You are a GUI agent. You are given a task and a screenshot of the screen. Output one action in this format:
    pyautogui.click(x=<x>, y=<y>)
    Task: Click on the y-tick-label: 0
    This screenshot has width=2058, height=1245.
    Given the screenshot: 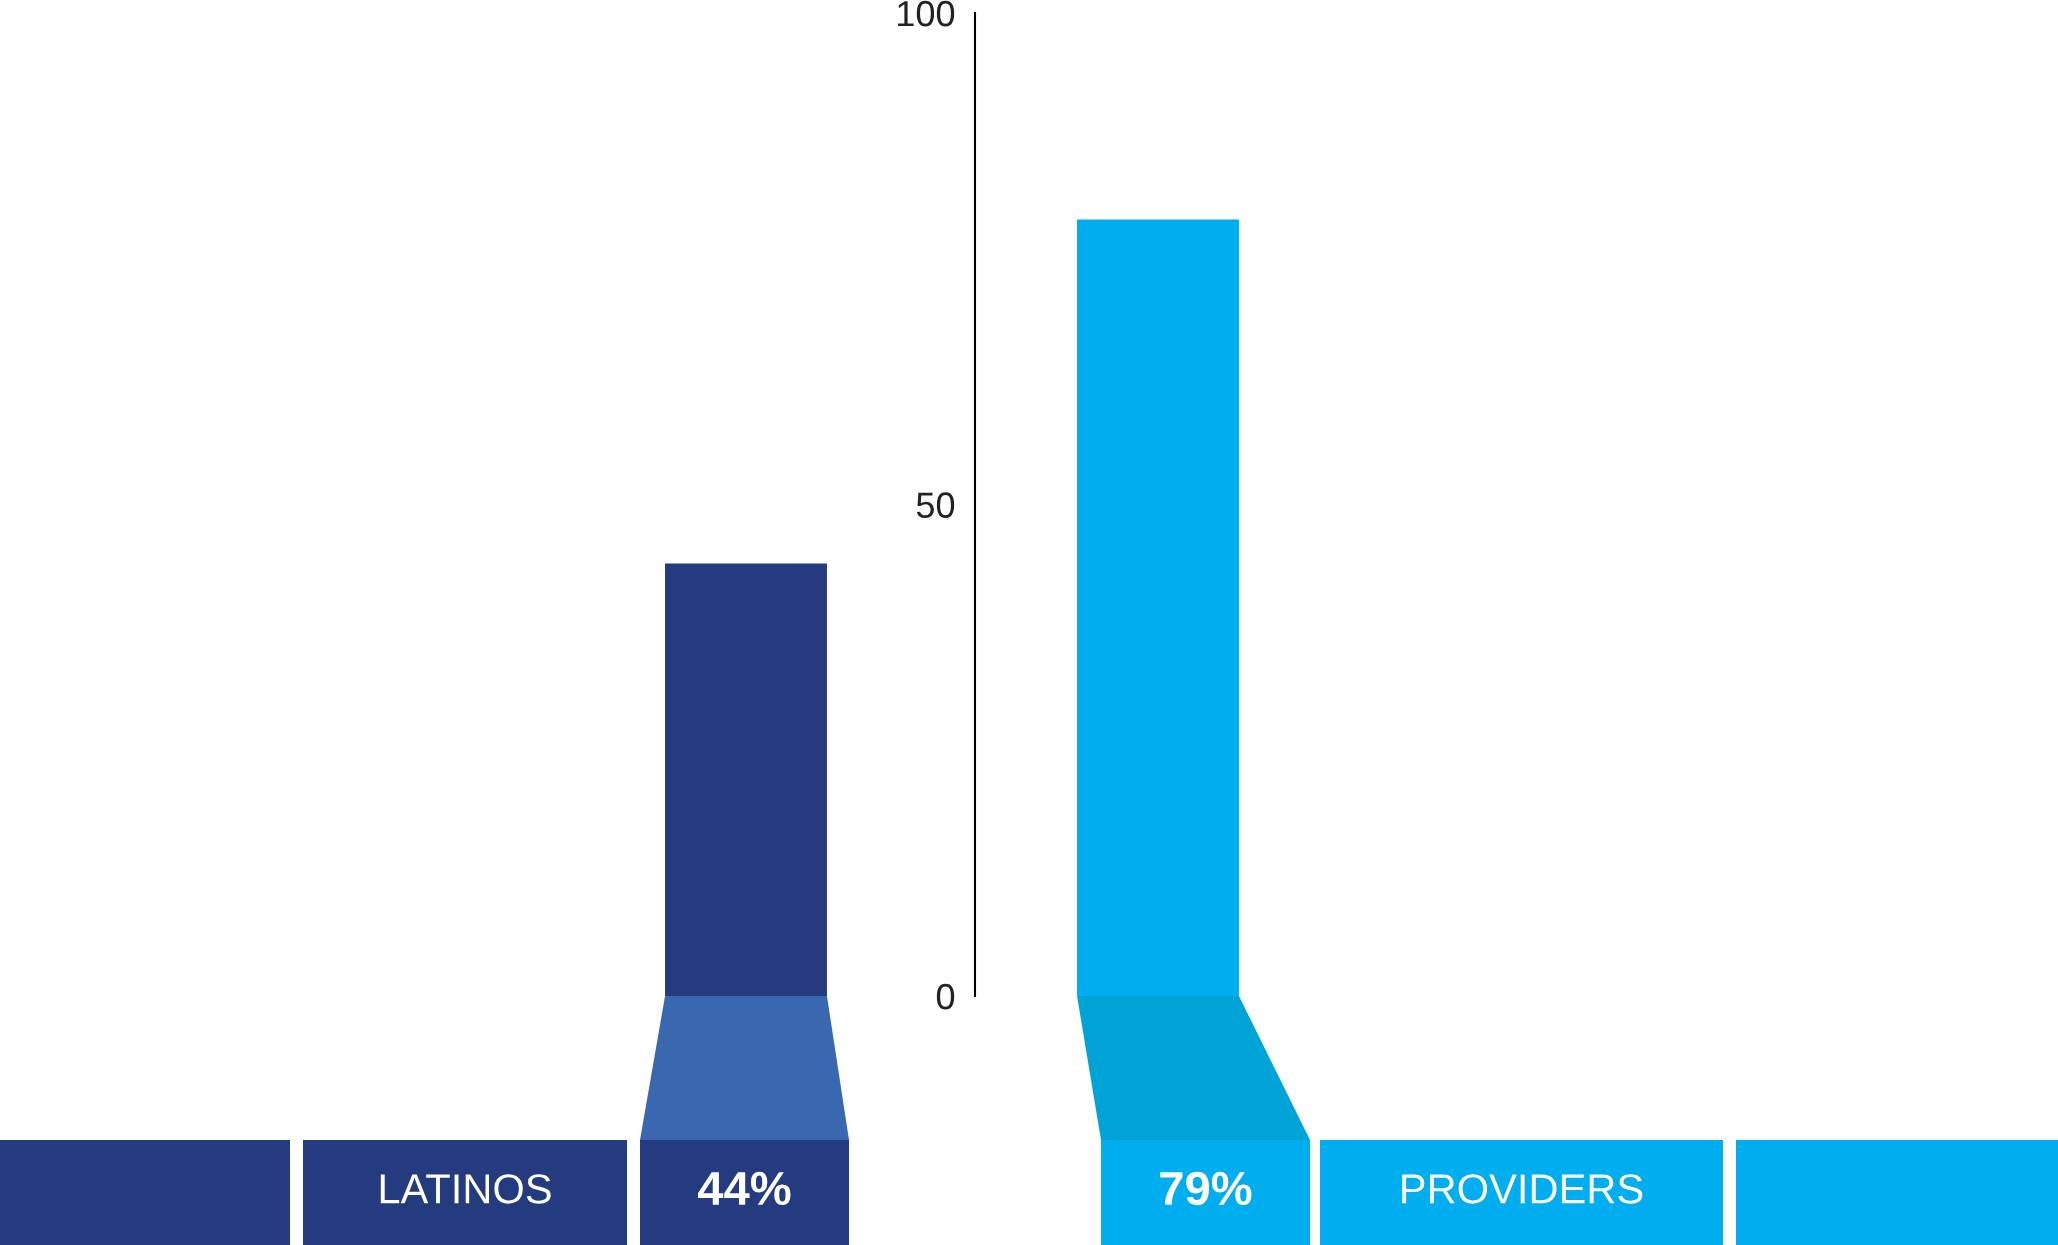 What is the action you would take?
    pyautogui.click(x=945, y=996)
    